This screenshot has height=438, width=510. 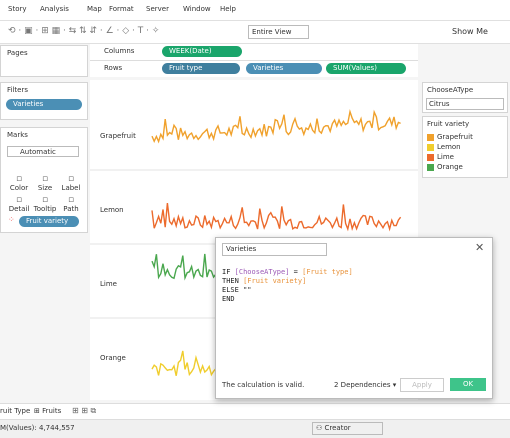 I want to click on sheet-tab: ruit Type, so click(x=15, y=411).